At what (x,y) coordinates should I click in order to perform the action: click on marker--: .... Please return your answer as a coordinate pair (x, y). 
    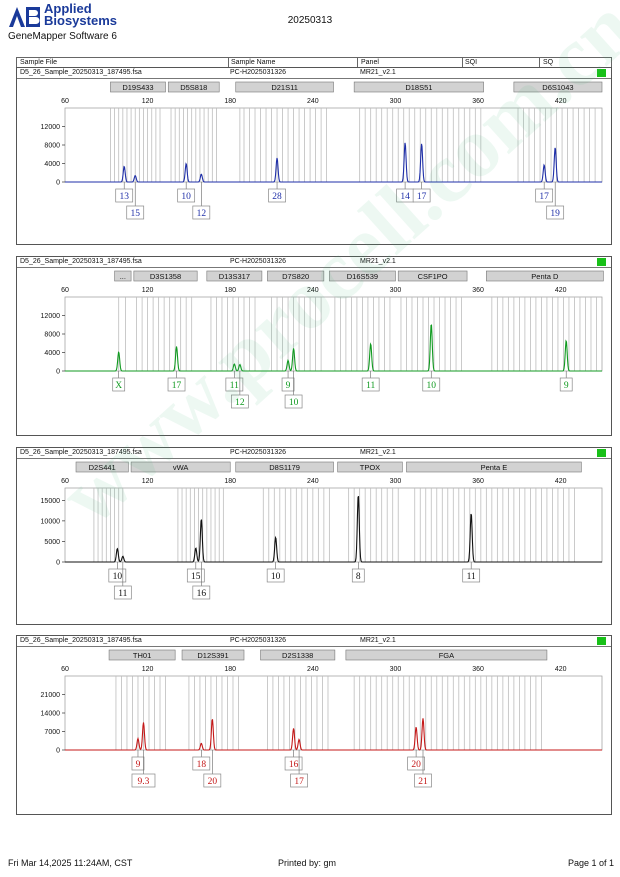
    Looking at the image, I should click on (123, 276).